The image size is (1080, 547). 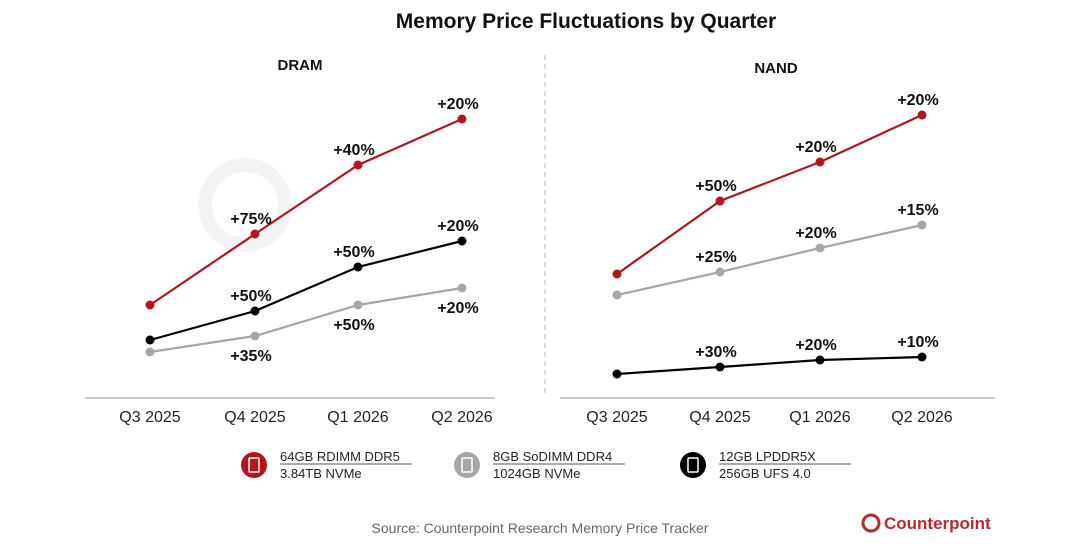 What do you see at coordinates (586, 21) in the screenshot?
I see `chart-title: Memory Price Fluctuations by Quarter` at bounding box center [586, 21].